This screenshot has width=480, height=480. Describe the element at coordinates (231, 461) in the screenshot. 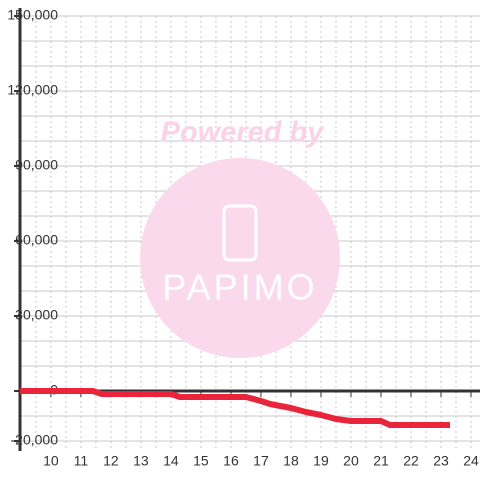

I see `x-tick-label: 16` at that location.